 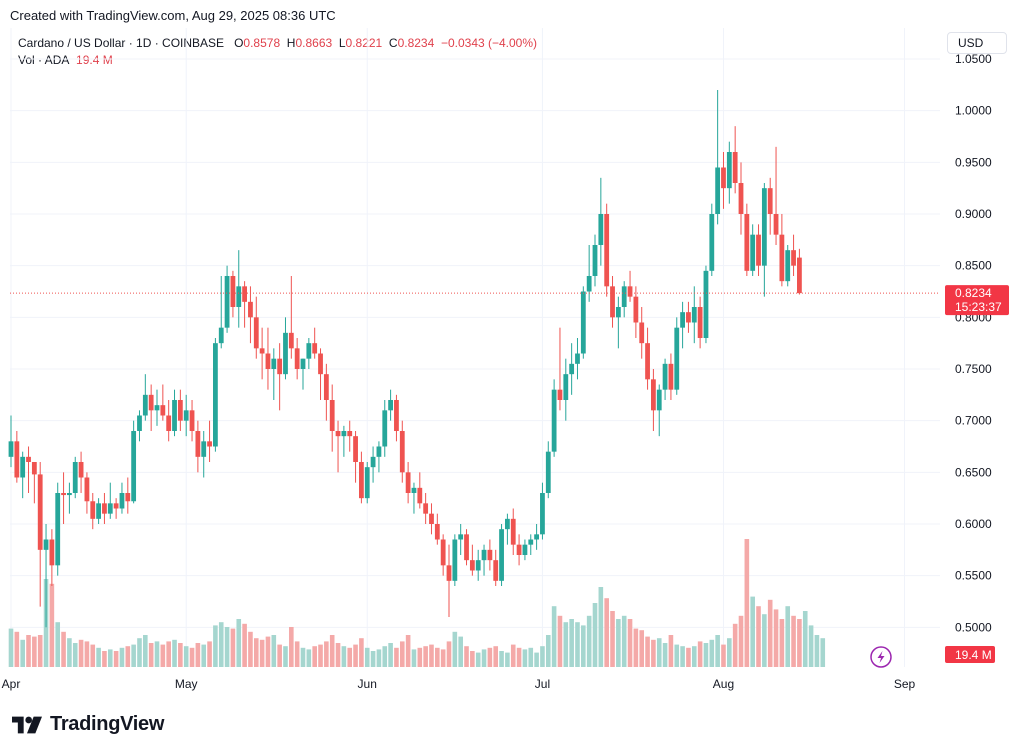 I want to click on close-value: 0.8234, so click(x=416, y=43).